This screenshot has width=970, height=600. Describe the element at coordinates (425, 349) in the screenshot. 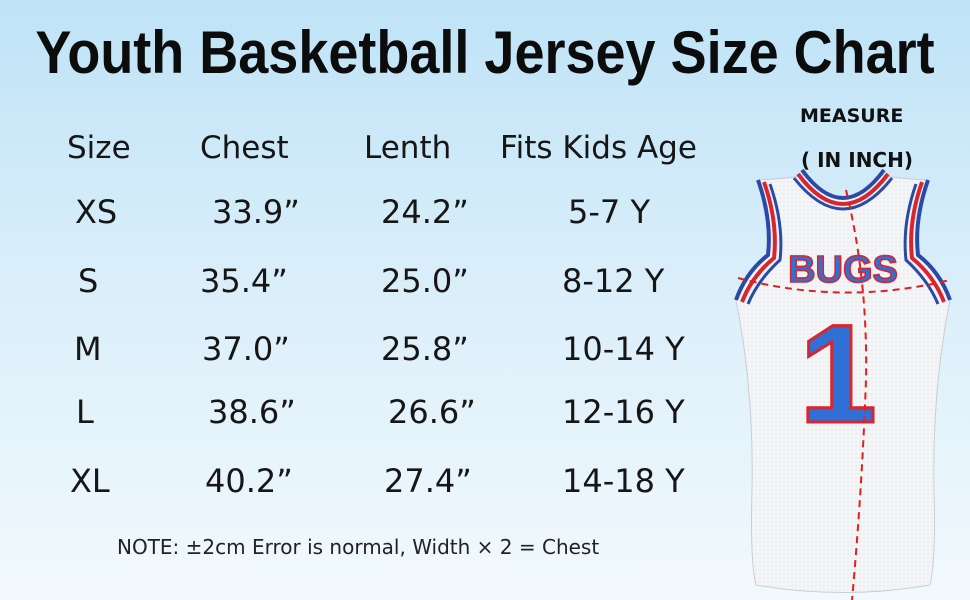

I see `row-m-length: 25.8”` at that location.